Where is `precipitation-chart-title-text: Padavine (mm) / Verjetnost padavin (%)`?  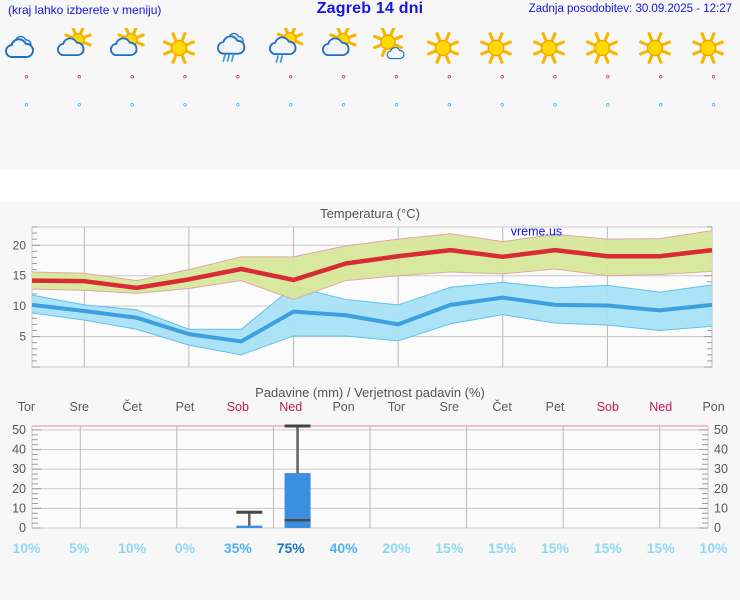 precipitation-chart-title-text: Padavine (mm) / Verjetnost padavin (%) is located at coordinates (370, 392).